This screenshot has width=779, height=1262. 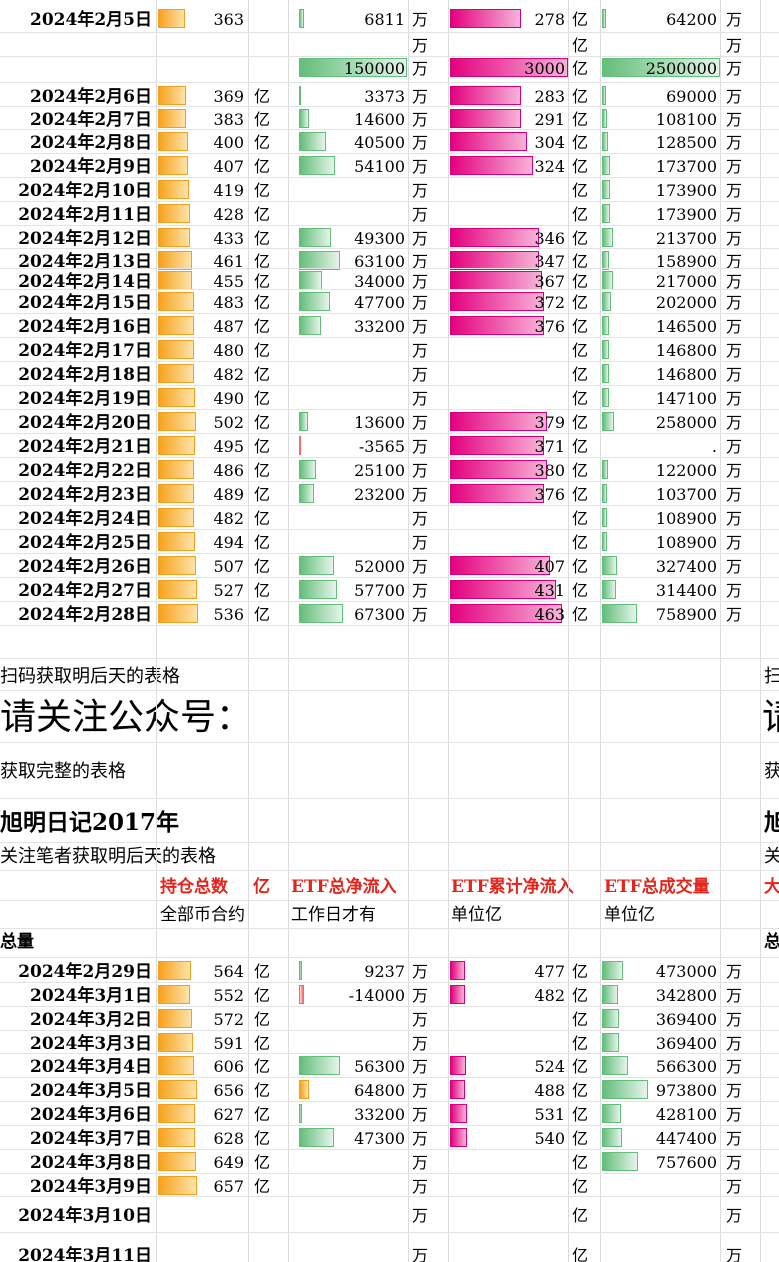 I want to click on hold-value: 572, so click(x=228, y=1019).